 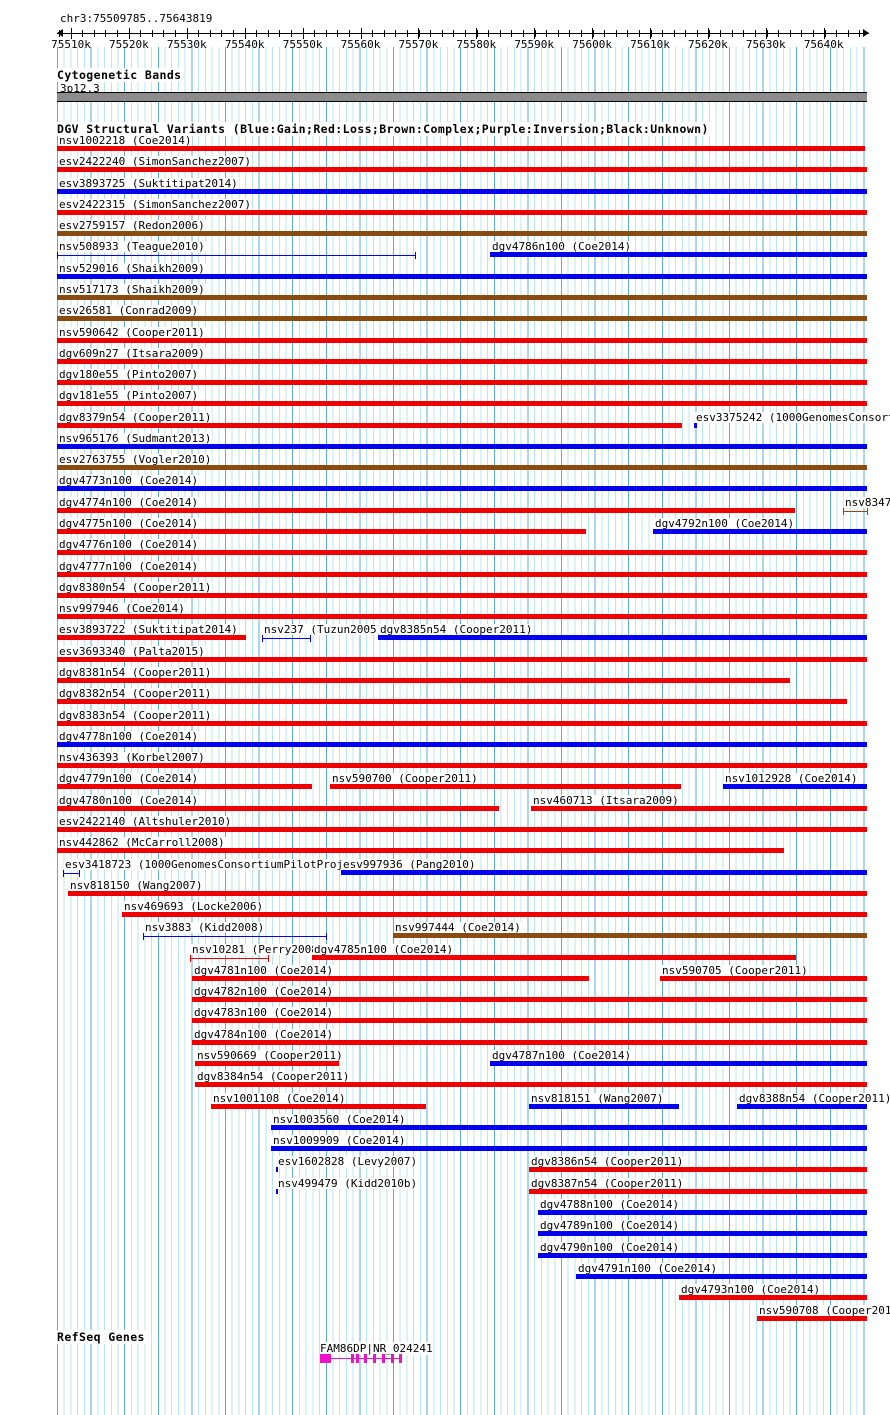 I want to click on variant-label: nsv1012928 (Coe2014), so click(x=791, y=779).